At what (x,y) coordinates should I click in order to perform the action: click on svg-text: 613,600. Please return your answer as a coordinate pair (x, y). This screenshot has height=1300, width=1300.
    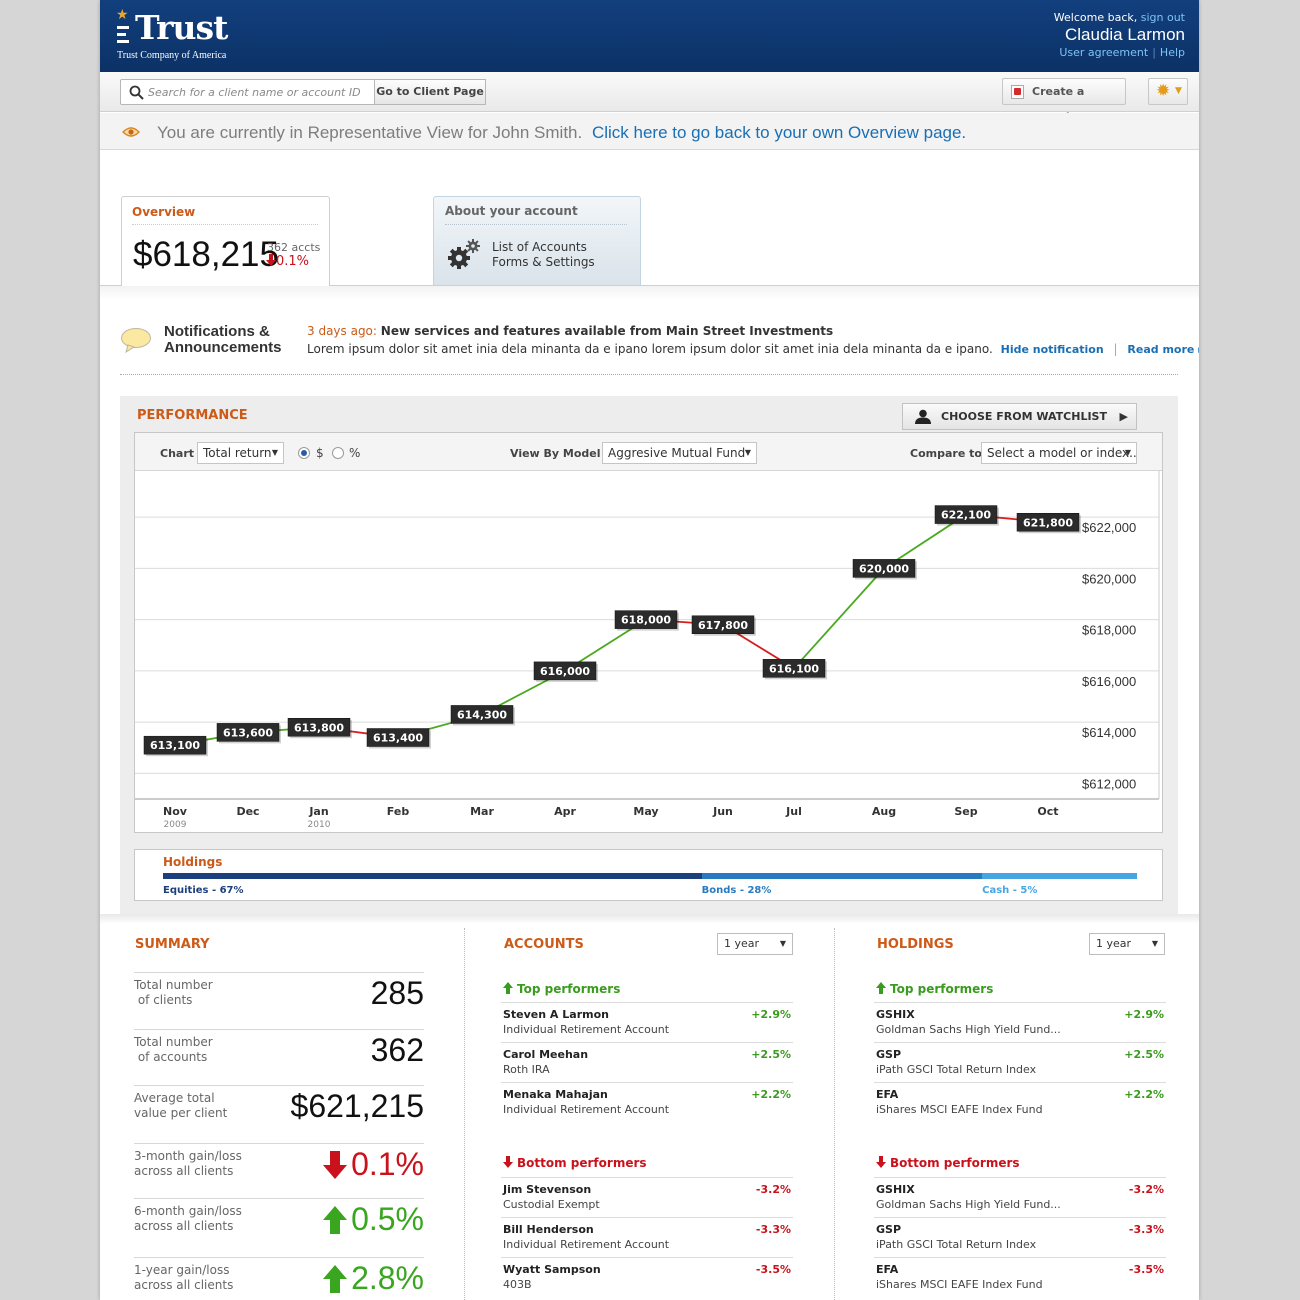
    Looking at the image, I should click on (248, 732).